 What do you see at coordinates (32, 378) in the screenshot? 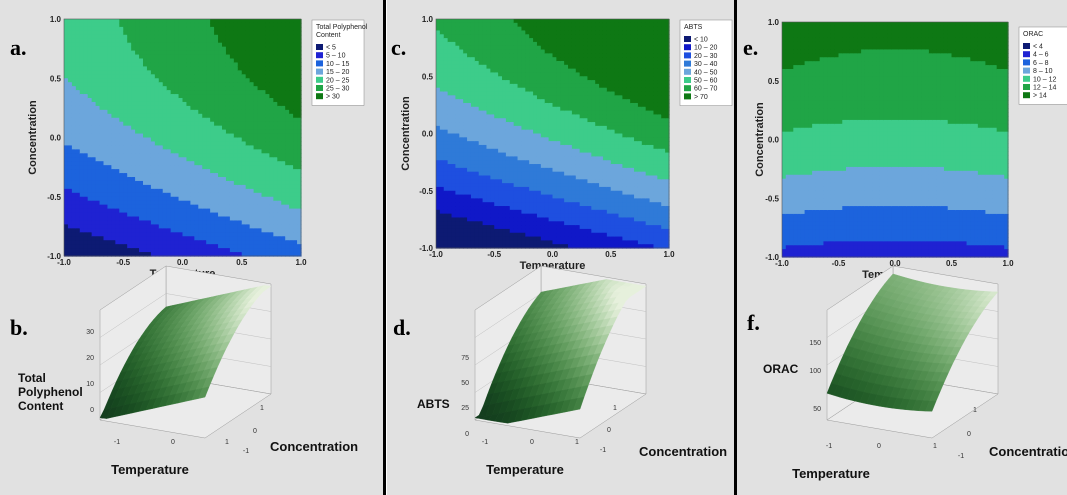
I see `z-axis-title: Total` at bounding box center [32, 378].